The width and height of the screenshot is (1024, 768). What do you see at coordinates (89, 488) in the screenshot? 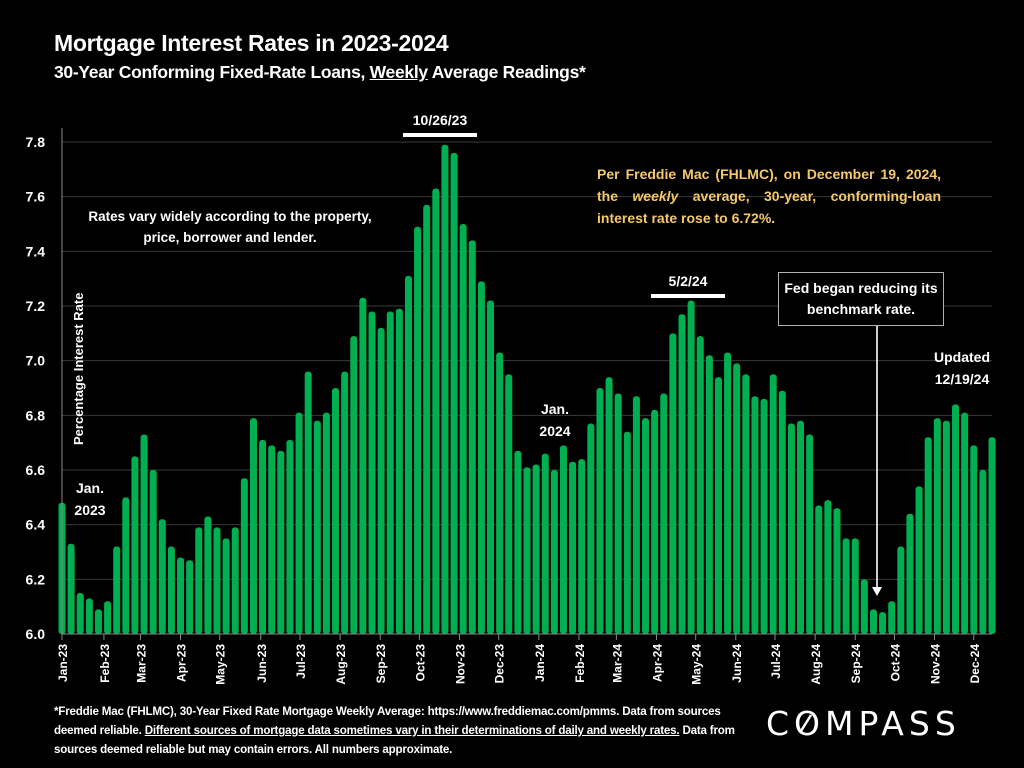
I see `jan-2023-line1: Jan.` at bounding box center [89, 488].